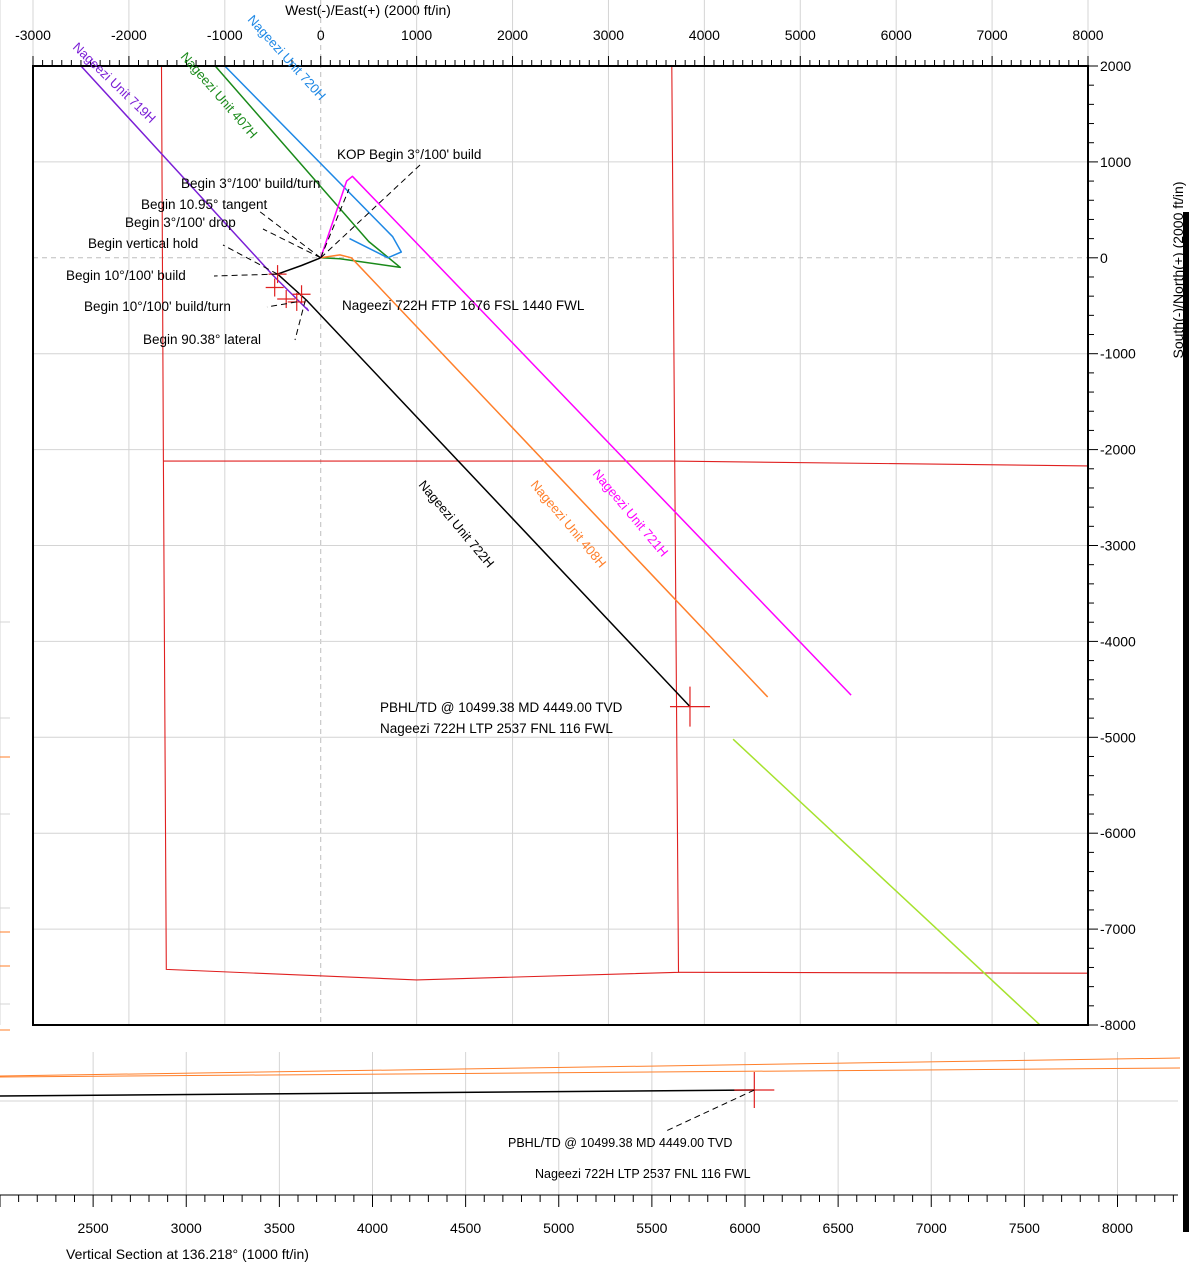 The image size is (1192, 1267). Describe the element at coordinates (1118, 1025) in the screenshot. I see `y-tick-label: -8000` at that location.